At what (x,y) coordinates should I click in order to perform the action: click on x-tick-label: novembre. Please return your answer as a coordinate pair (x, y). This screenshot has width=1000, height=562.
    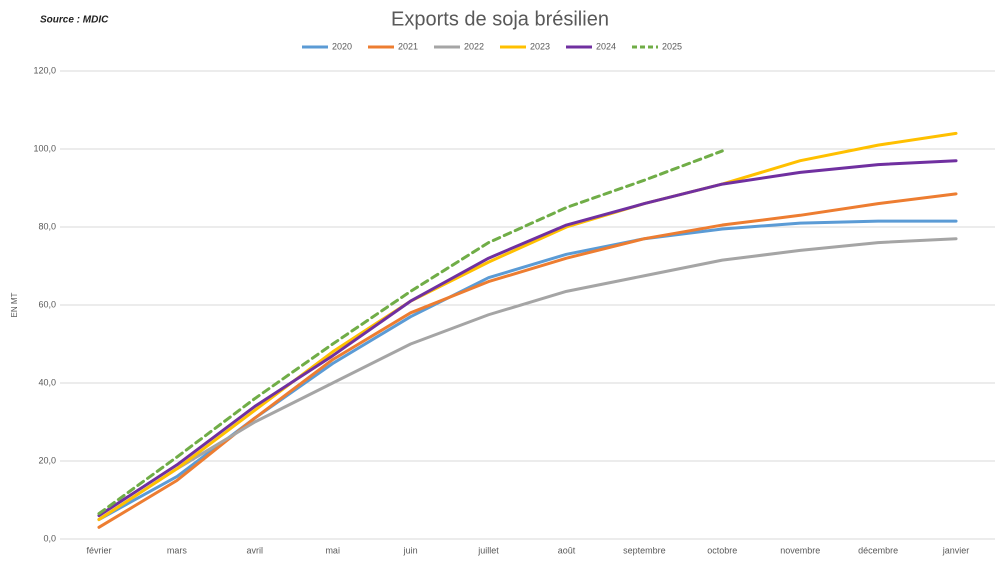
    Looking at the image, I should click on (800, 550).